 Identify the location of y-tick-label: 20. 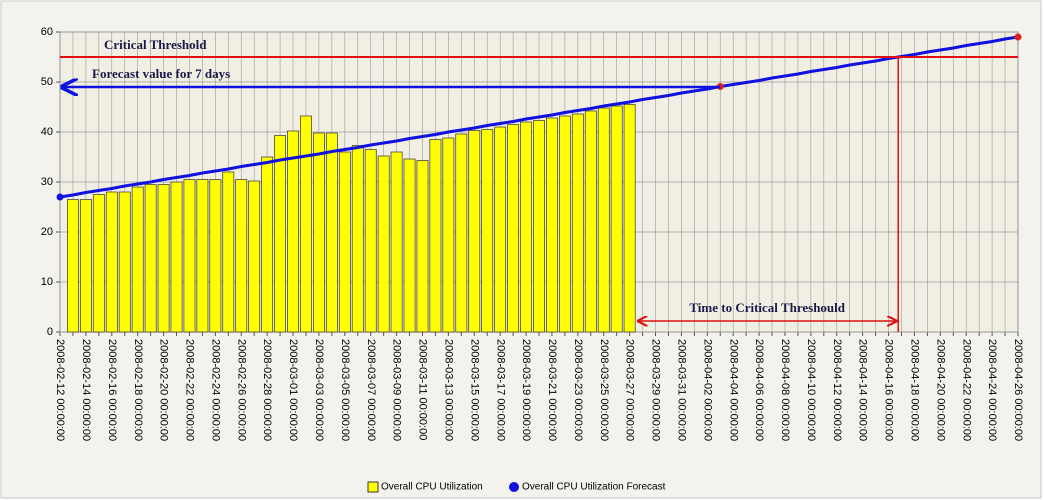
(47, 232).